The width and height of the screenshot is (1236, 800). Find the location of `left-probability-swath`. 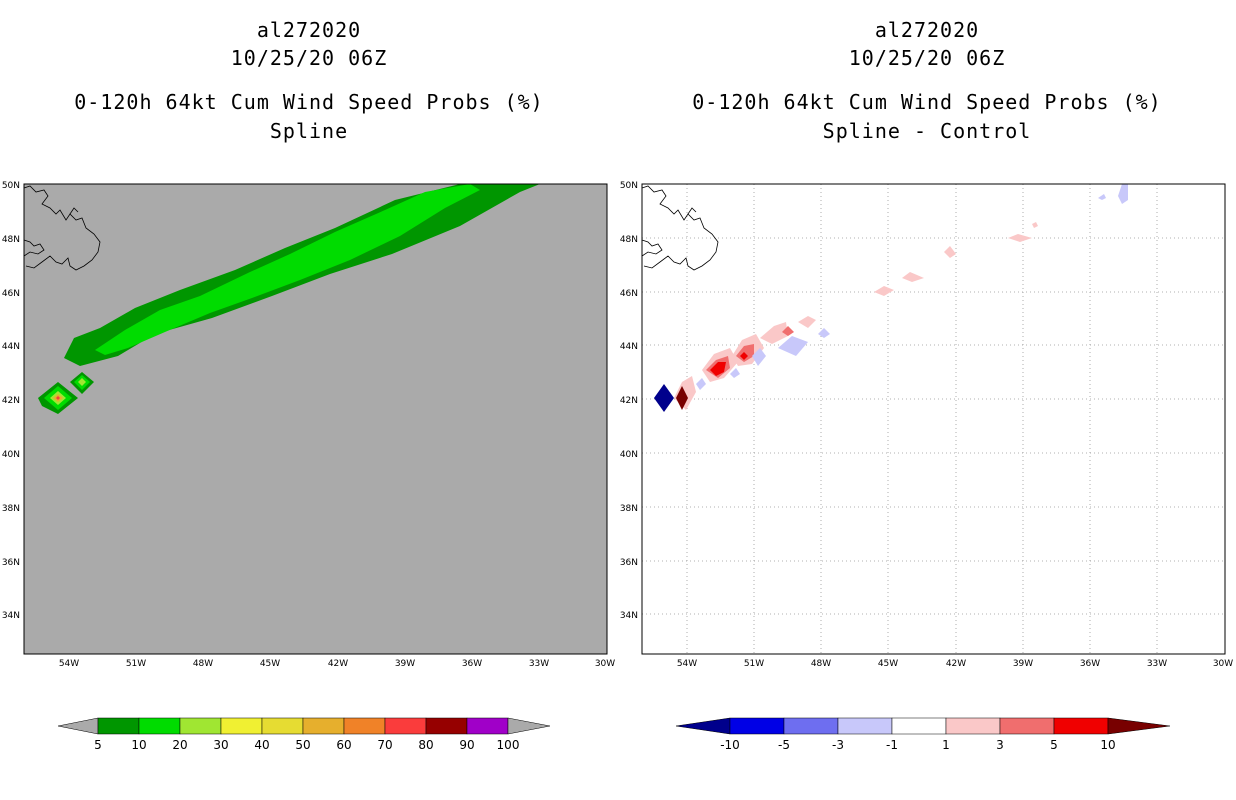

left-probability-swath is located at coordinates (289, 299).